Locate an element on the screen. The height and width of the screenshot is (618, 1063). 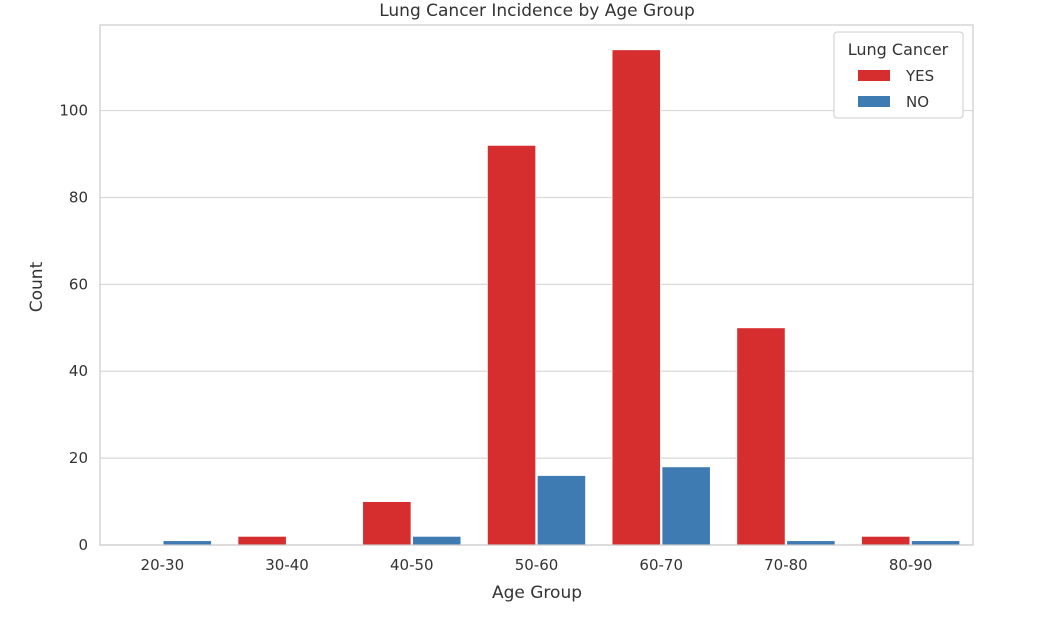
legend: Lung Cancer YES NO is located at coordinates (898, 75).